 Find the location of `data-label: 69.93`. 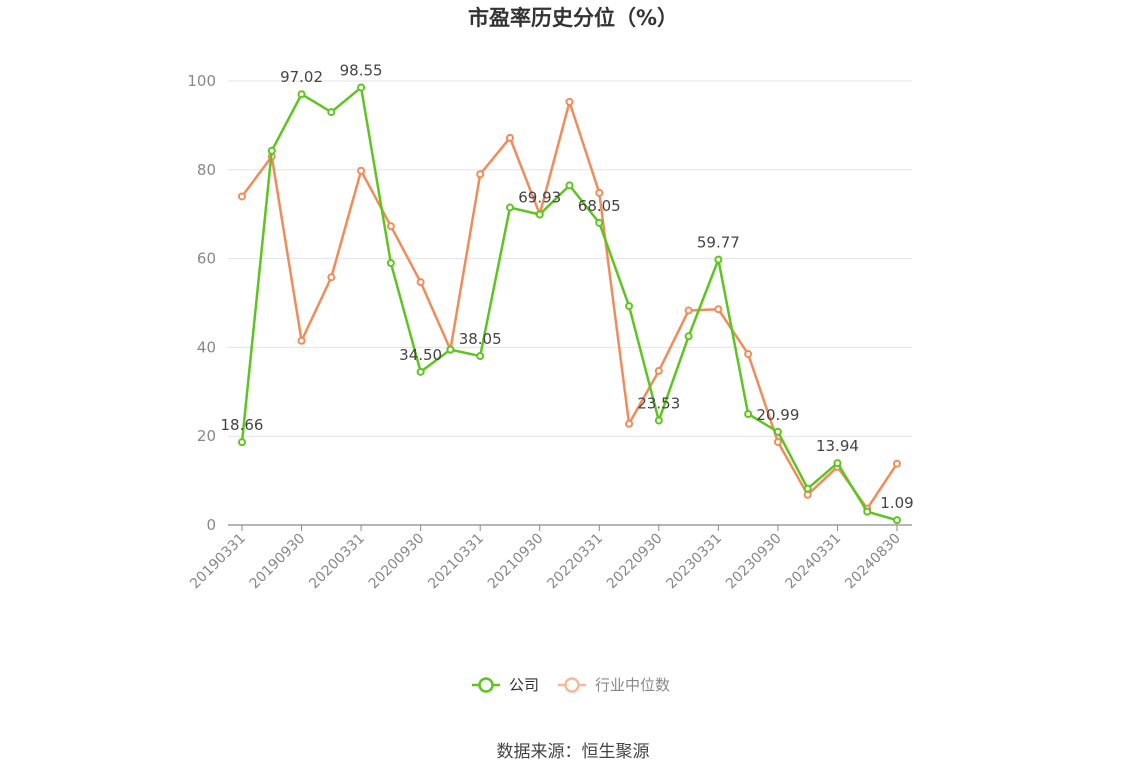

data-label: 69.93 is located at coordinates (539, 198).